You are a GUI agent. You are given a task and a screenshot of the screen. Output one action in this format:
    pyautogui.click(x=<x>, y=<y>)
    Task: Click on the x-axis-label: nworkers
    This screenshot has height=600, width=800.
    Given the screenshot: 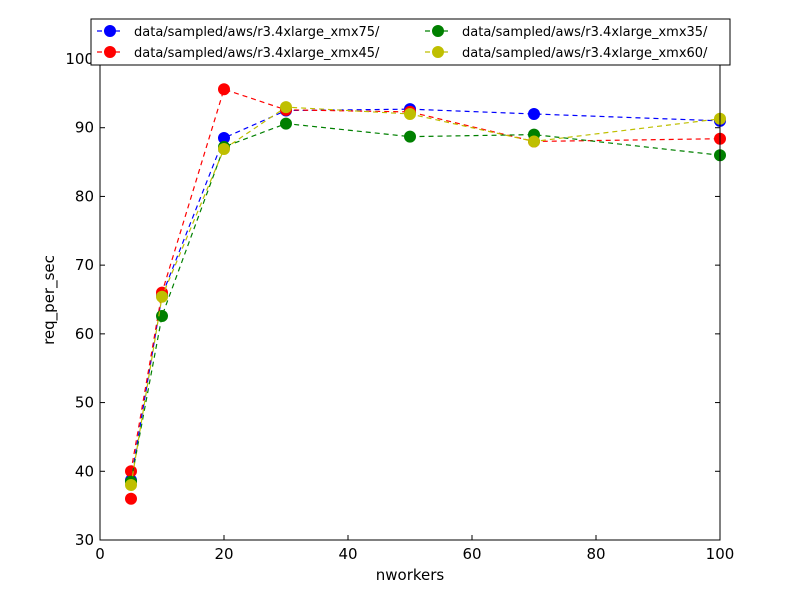 What is the action you would take?
    pyautogui.click(x=410, y=575)
    